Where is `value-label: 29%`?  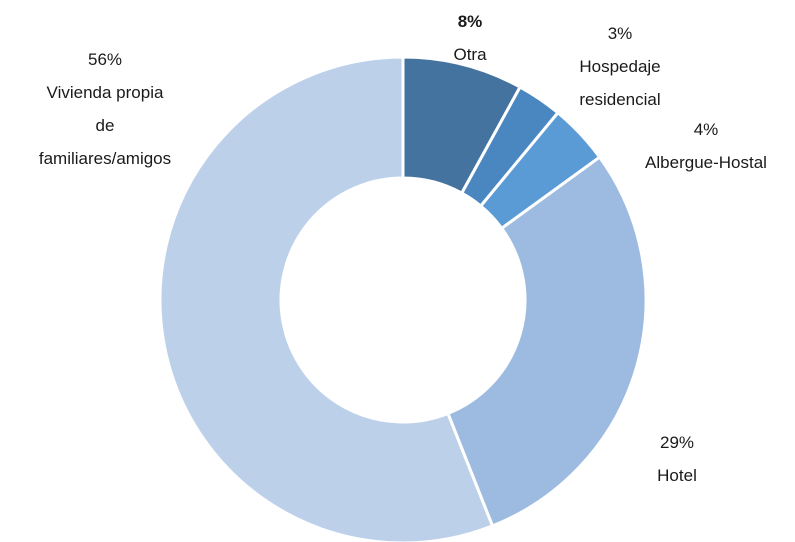
value-label: 29% is located at coordinates (677, 442).